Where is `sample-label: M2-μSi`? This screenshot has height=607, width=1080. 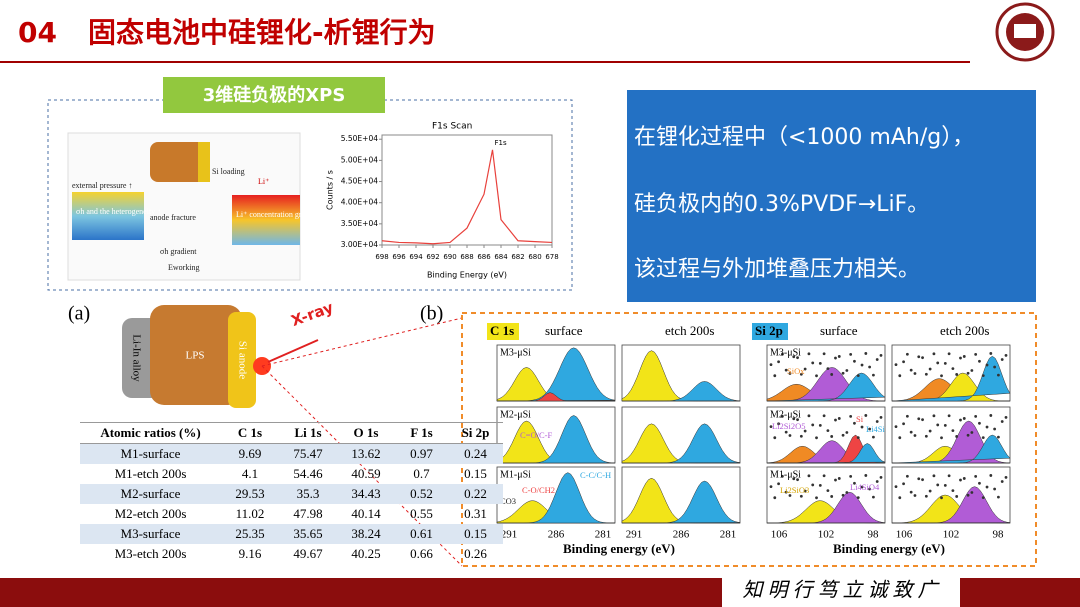 sample-label: M2-μSi is located at coordinates (515, 414).